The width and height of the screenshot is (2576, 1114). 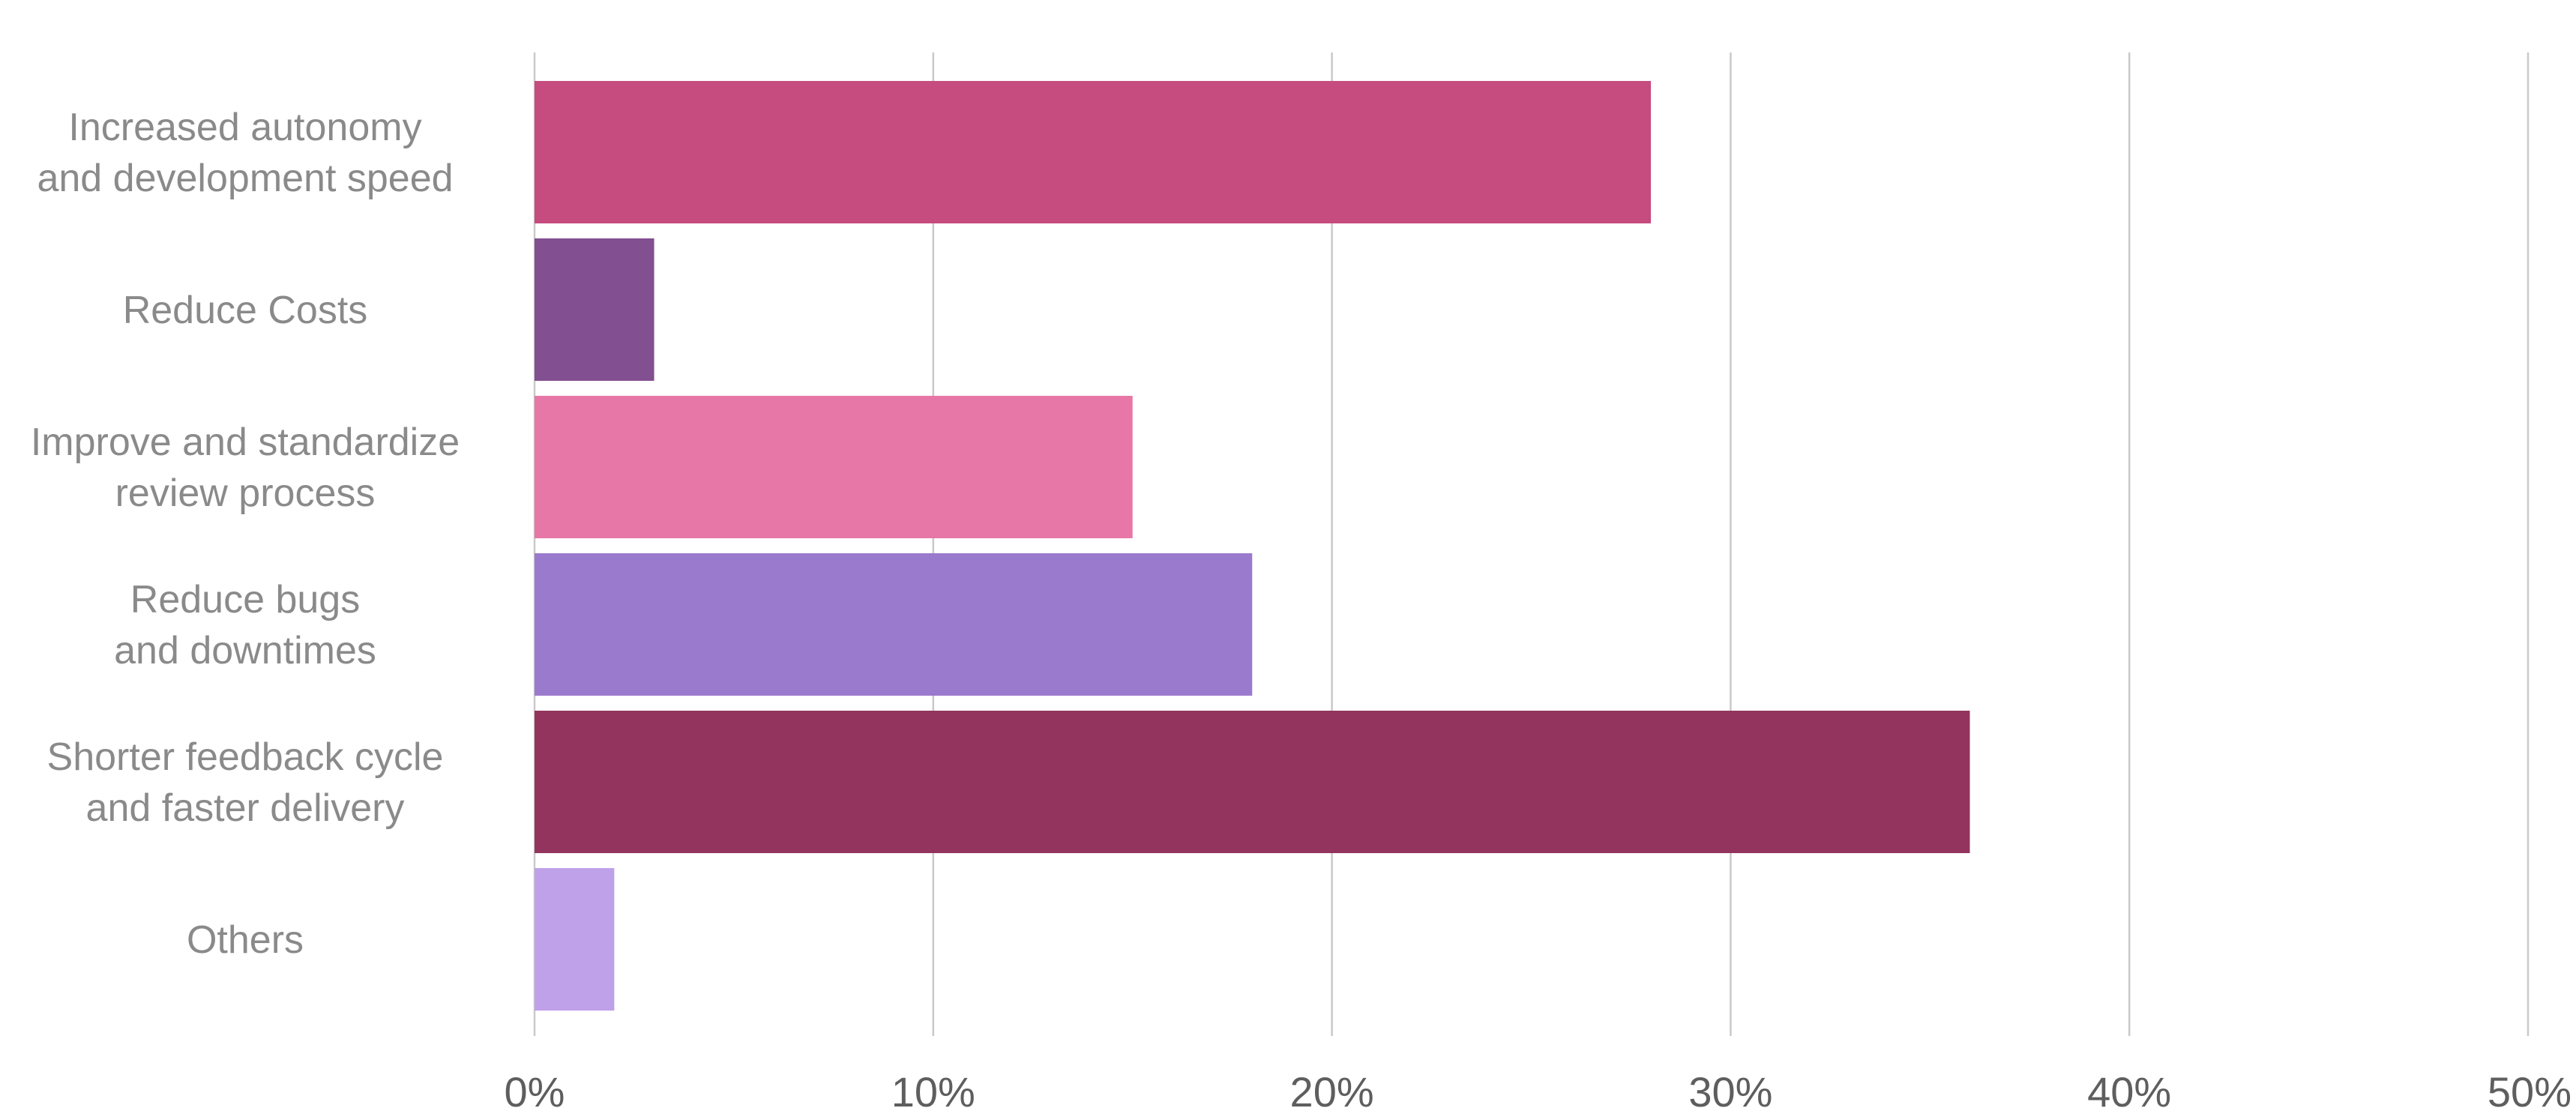 I want to click on category-label-5-line-0: Others, so click(x=246, y=940).